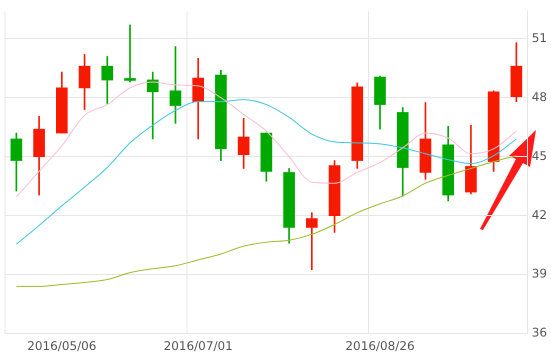 This screenshot has width=551, height=360. I want to click on x-tick-label: 2016/05/06, so click(61, 345).